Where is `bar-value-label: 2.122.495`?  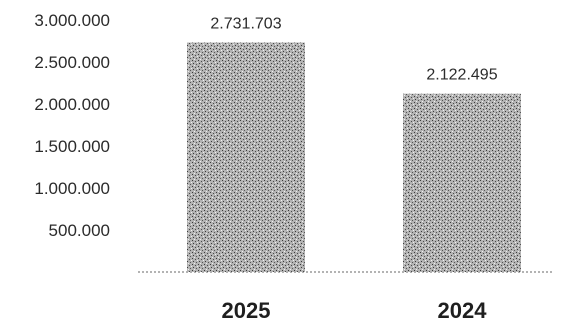 bar-value-label: 2.122.495 is located at coordinates (461, 75).